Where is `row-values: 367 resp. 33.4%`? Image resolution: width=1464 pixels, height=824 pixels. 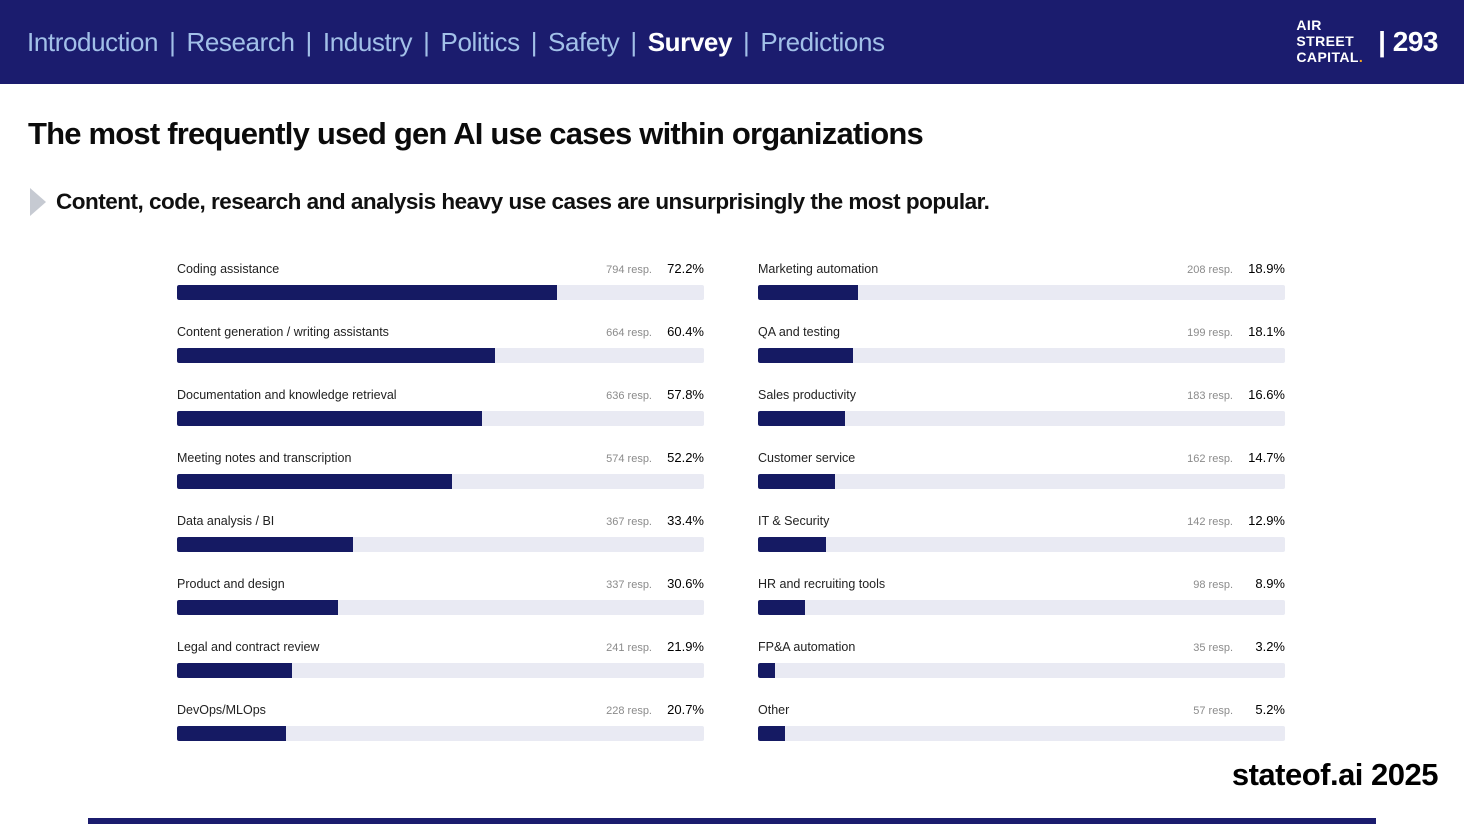 row-values: 367 resp. 33.4% is located at coordinates (655, 521).